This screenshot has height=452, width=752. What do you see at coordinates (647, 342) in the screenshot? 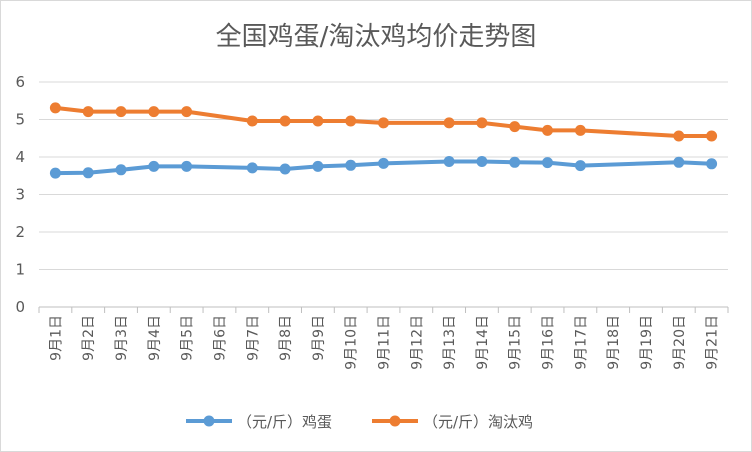
I see `x-tick-label: 9月19日` at bounding box center [647, 342].